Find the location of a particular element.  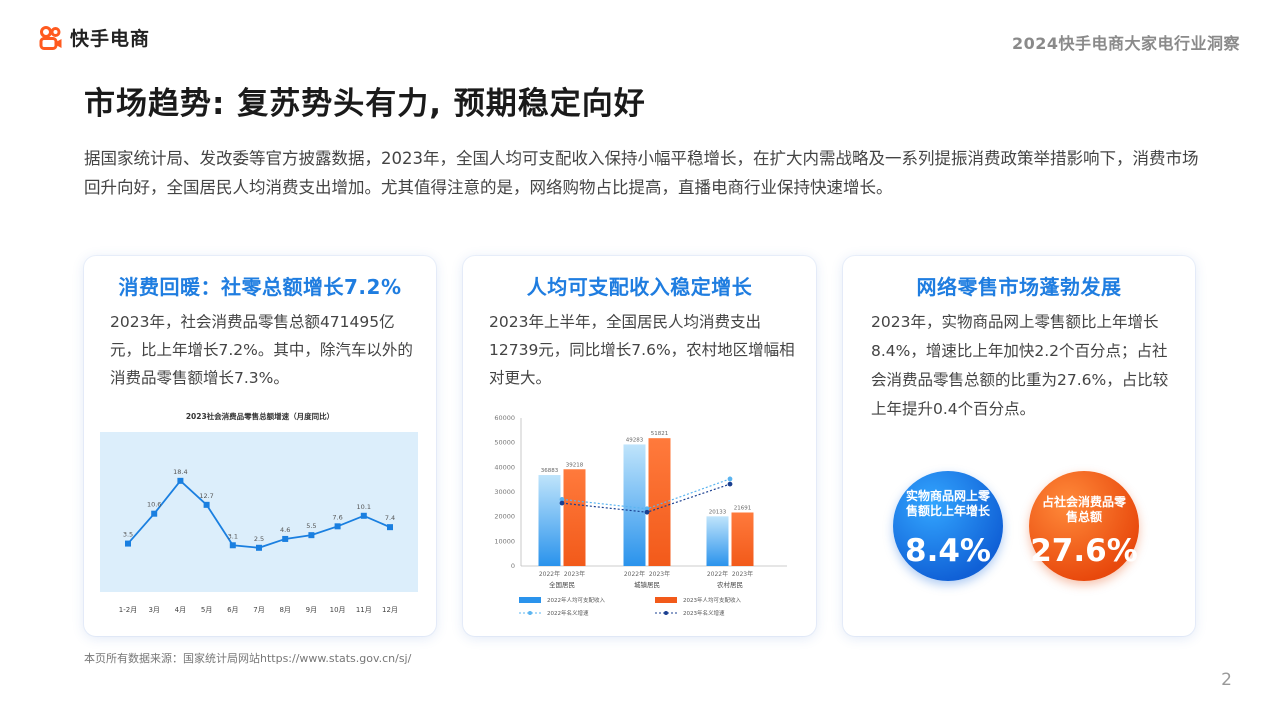

brand-logo: 快手电商 is located at coordinates (94, 37).